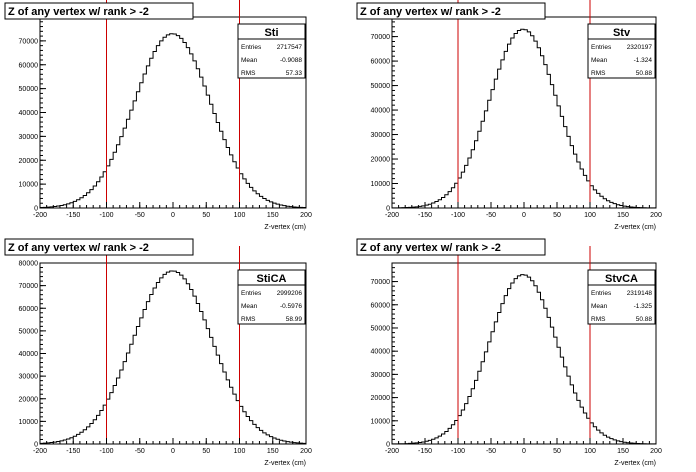 The image size is (696, 472). Describe the element at coordinates (643, 306) in the screenshot. I see `stats-mean-value: -1.325` at that location.